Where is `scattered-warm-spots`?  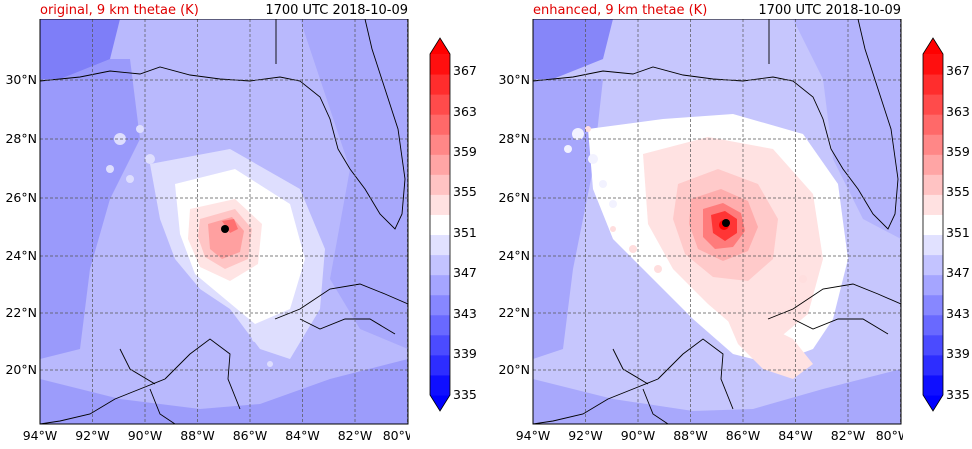 scattered-warm-spots is located at coordinates (696, 214).